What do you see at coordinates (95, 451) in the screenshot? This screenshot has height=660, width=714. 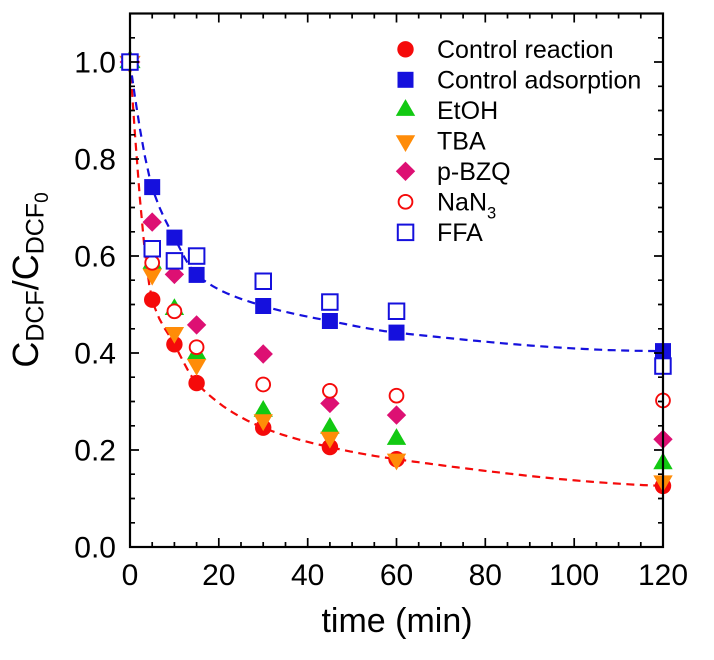 I see `svg-text: 0.2` at bounding box center [95, 451].